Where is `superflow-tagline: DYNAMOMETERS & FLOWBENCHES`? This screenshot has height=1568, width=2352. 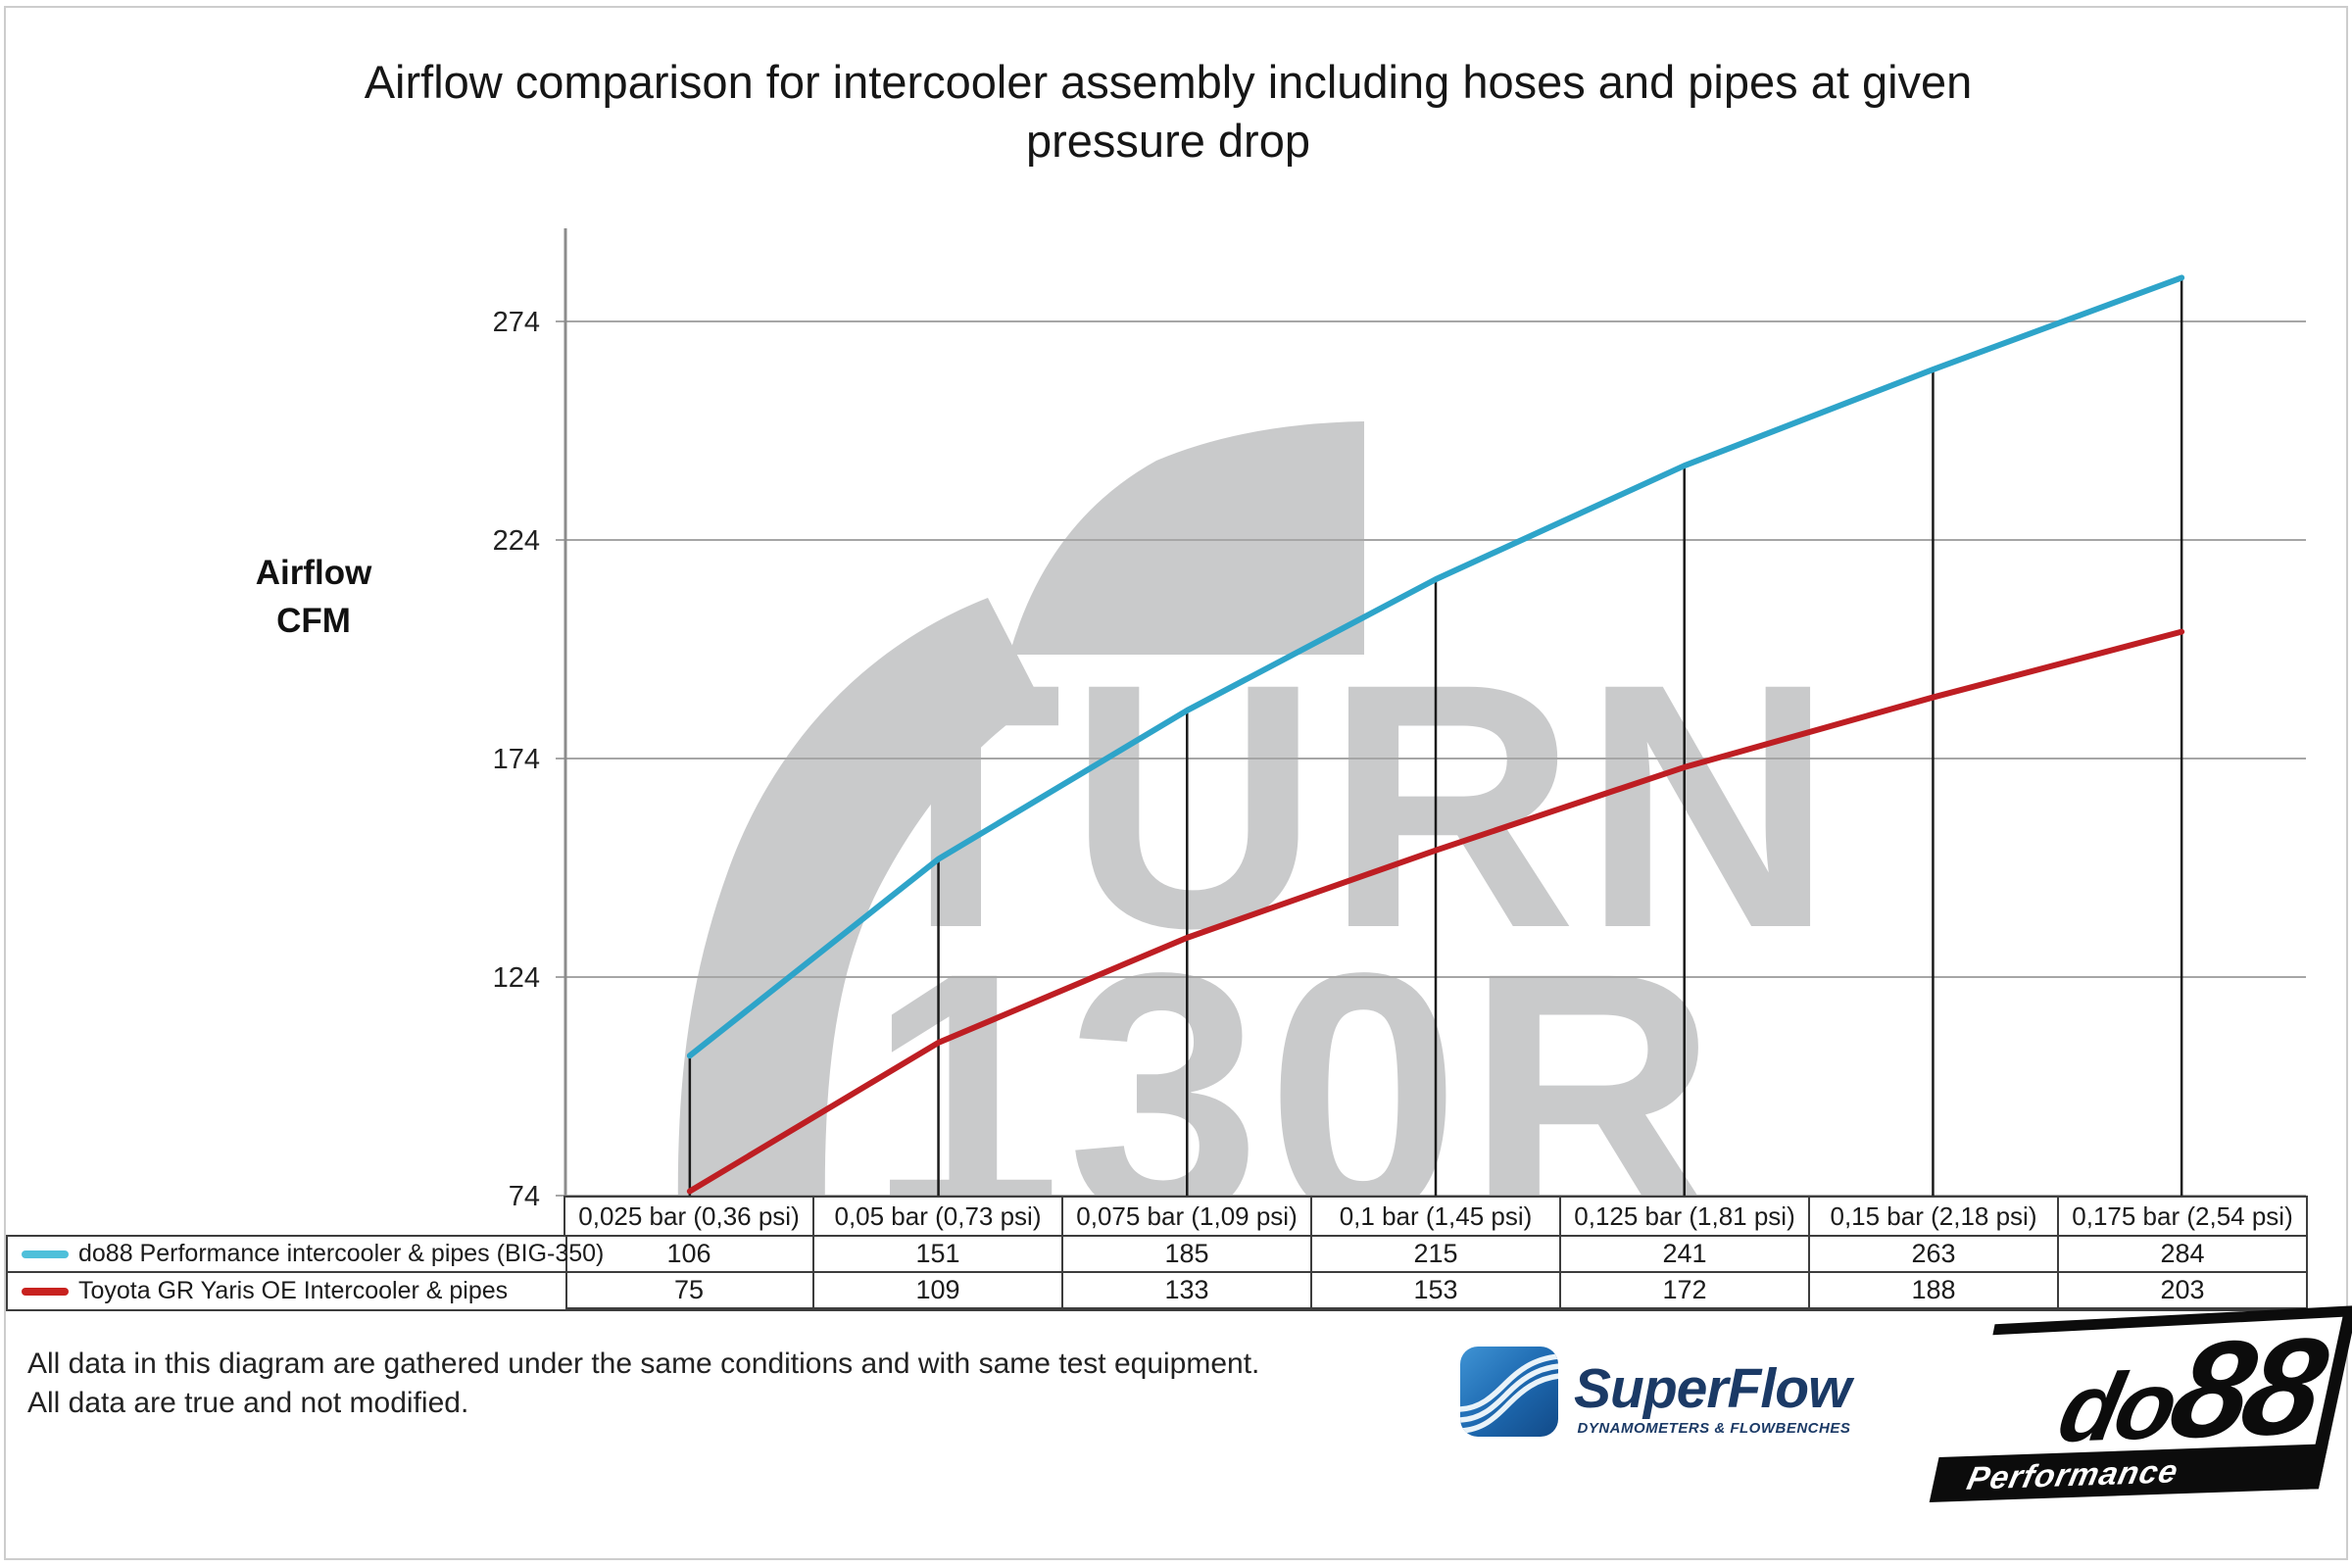
superflow-tagline: DYNAMOMETERS & FLOWBENCHES is located at coordinates (1714, 1428).